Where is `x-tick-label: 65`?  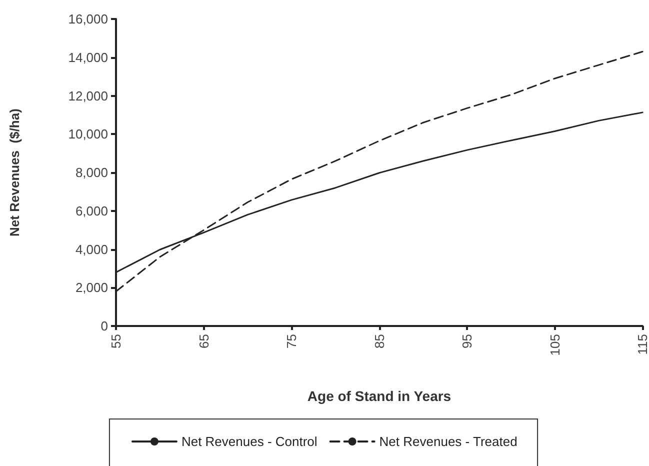
x-tick-label: 65 is located at coordinates (204, 341).